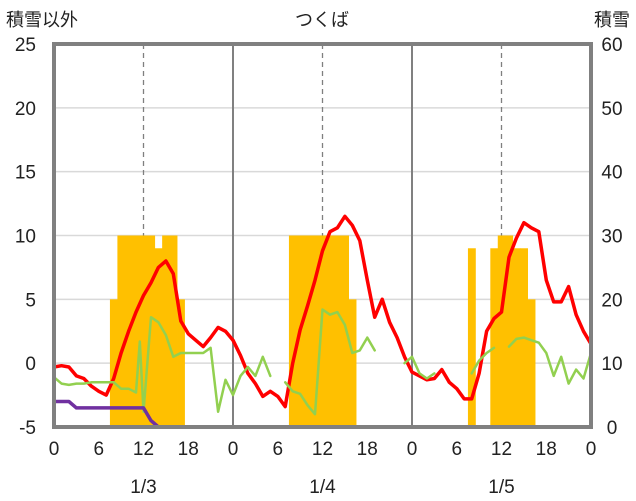 The height and width of the screenshot is (501, 636). I want to click on left-tick-label: 5, so click(30, 300).